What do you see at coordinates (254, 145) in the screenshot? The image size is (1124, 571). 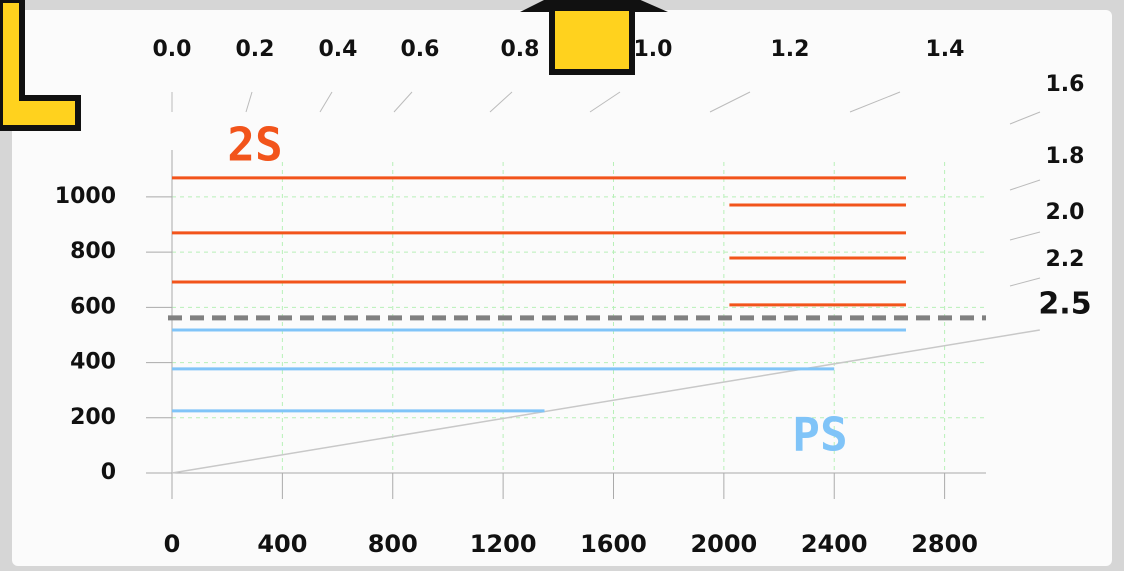 I see `series-label: 2S` at bounding box center [254, 145].